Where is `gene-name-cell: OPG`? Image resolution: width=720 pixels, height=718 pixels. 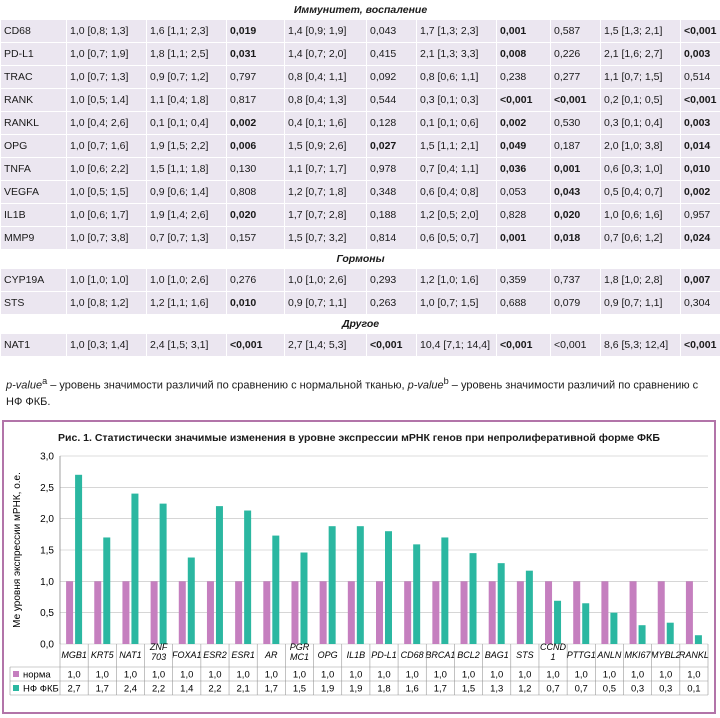 gene-name-cell: OPG is located at coordinates (33, 146).